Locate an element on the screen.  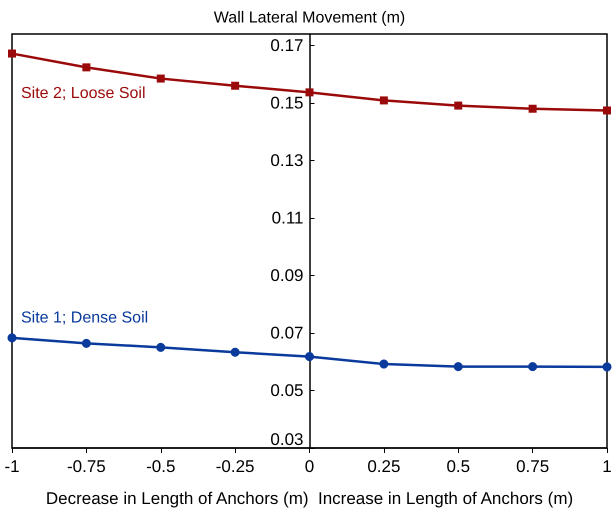
y-axis-title: Wall Lateral Movement (m) is located at coordinates (310, 18).